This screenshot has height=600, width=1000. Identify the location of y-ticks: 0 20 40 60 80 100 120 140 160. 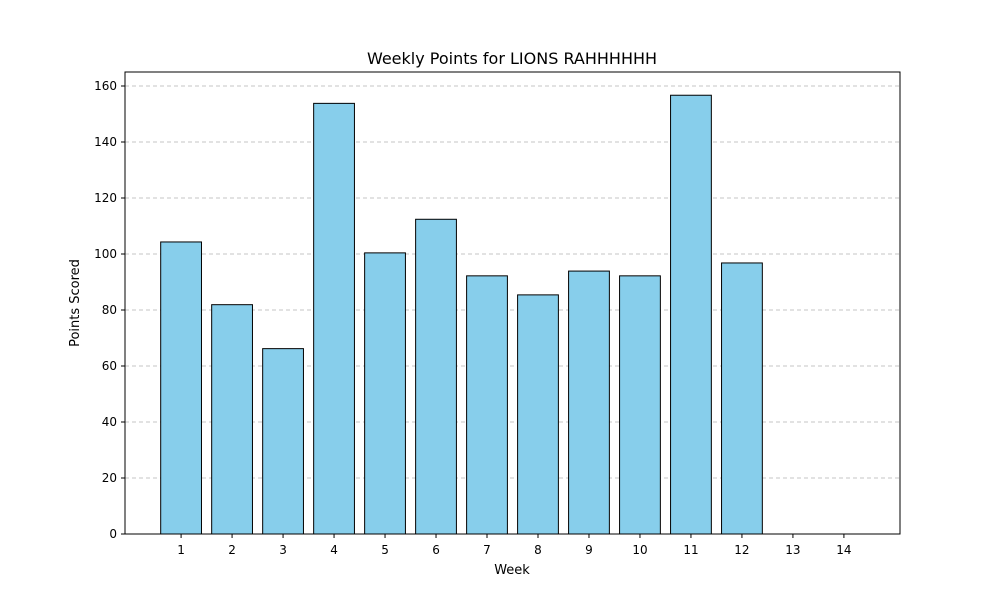
(109, 310).